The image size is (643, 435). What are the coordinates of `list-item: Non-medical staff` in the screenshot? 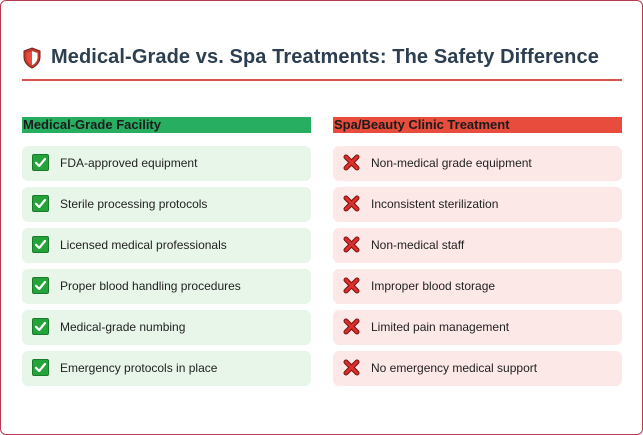 It's located at (477, 245).